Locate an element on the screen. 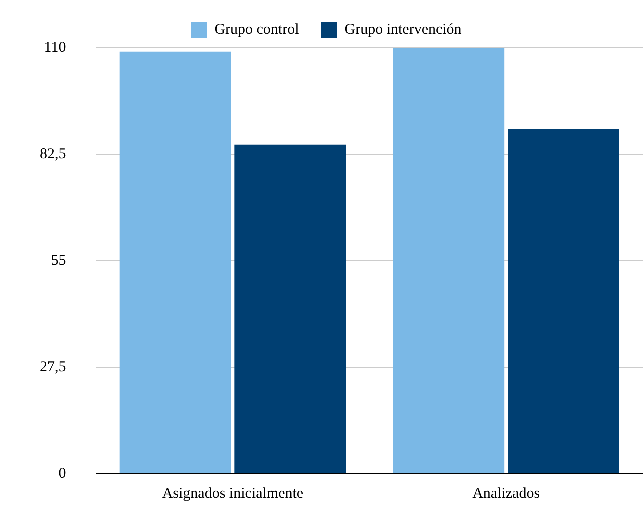 This screenshot has height=513, width=643. legend-label: Grupo intervención is located at coordinates (403, 30).